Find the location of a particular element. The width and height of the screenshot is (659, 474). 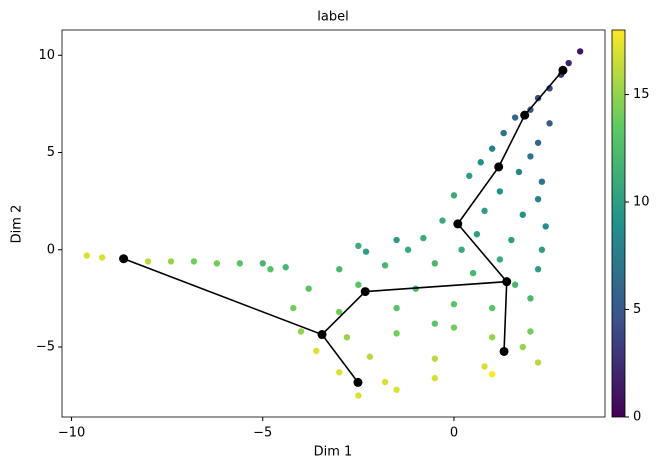

colorbar-tick-label: 10 is located at coordinates (641, 202).